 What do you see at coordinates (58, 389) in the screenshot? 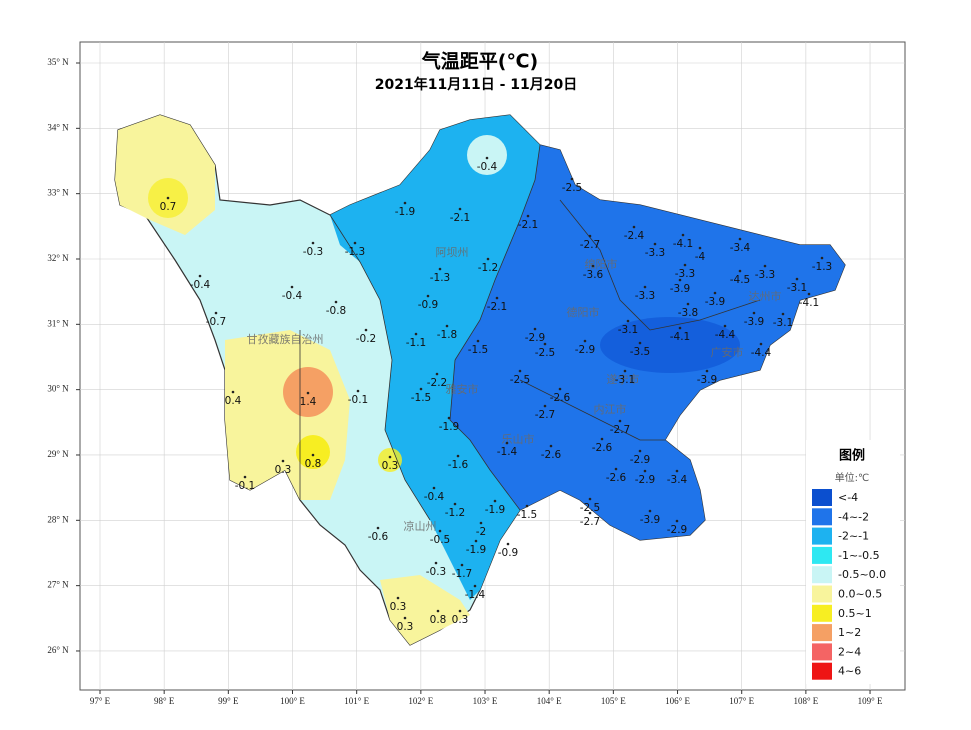
I see `lat-tick-label: 30° N` at bounding box center [58, 389].